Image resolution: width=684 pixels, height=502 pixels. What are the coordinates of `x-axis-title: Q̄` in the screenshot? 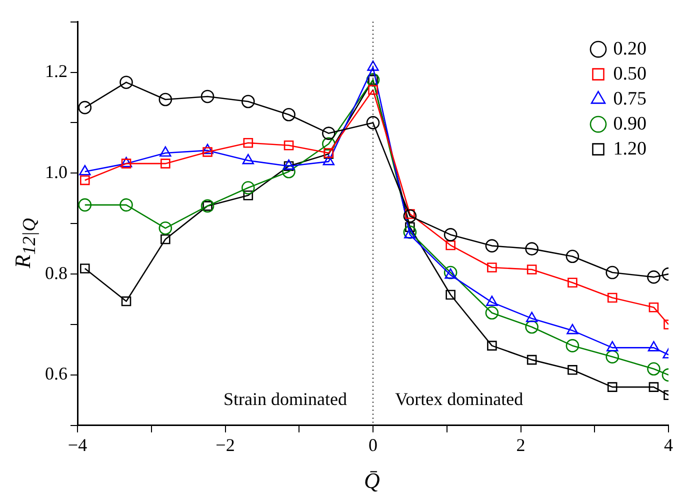 It's located at (372, 481).